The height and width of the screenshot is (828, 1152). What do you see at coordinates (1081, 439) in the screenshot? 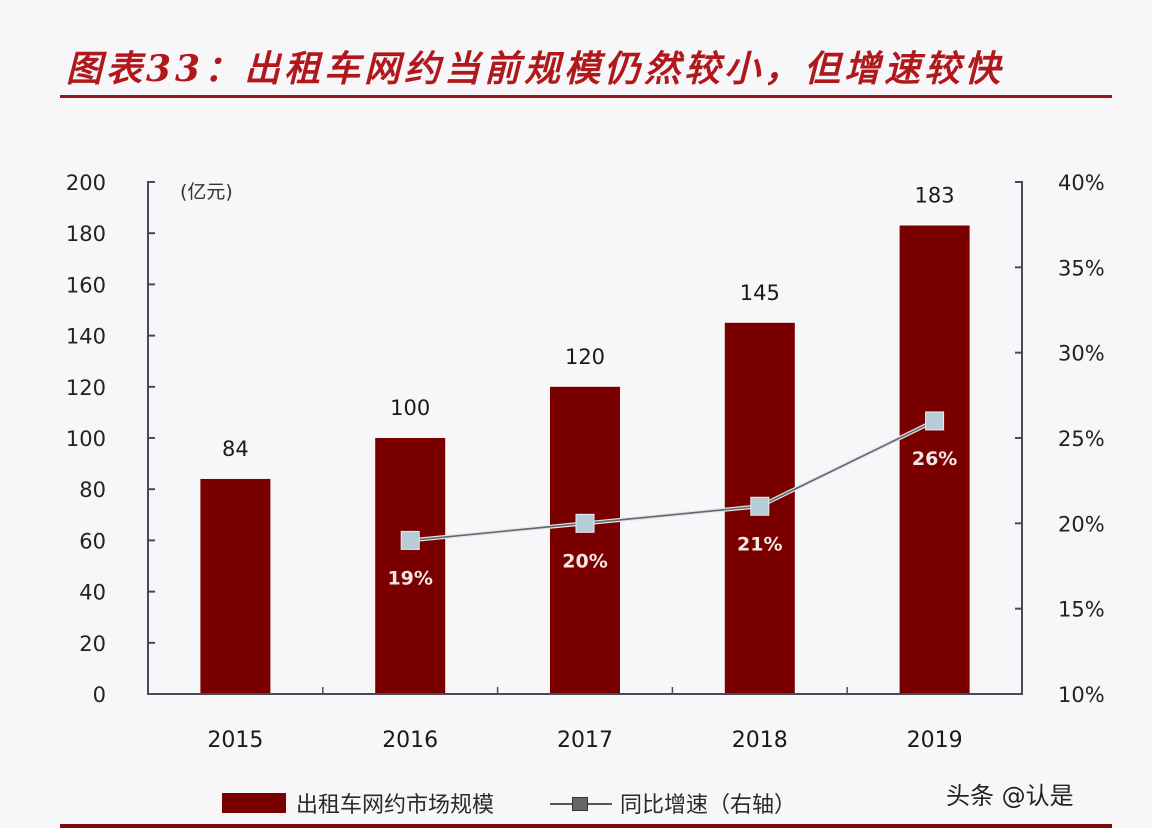
I see `right-axis-tick-label: 25%` at bounding box center [1081, 439].